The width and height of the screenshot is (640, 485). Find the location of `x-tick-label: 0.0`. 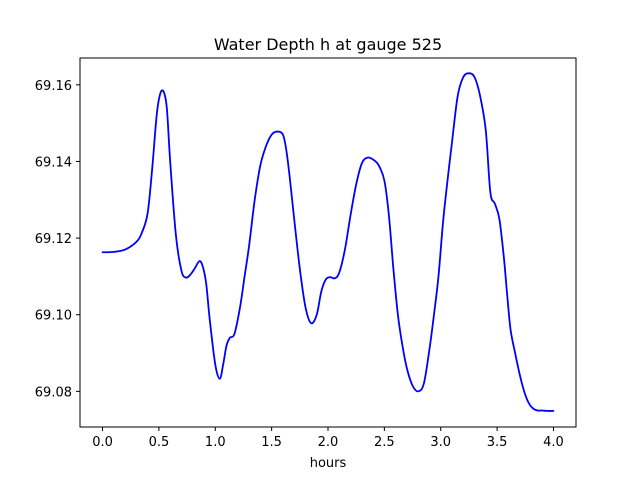

x-tick-label: 0.0 is located at coordinates (102, 442).